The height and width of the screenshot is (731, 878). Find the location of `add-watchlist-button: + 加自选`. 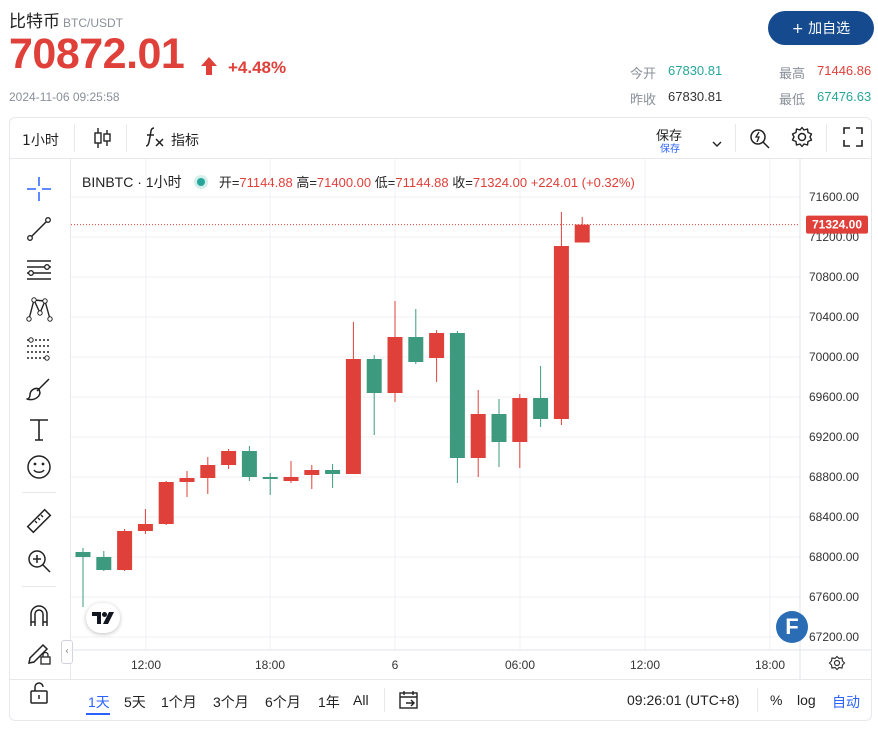

add-watchlist-button: + 加自选 is located at coordinates (821, 28).